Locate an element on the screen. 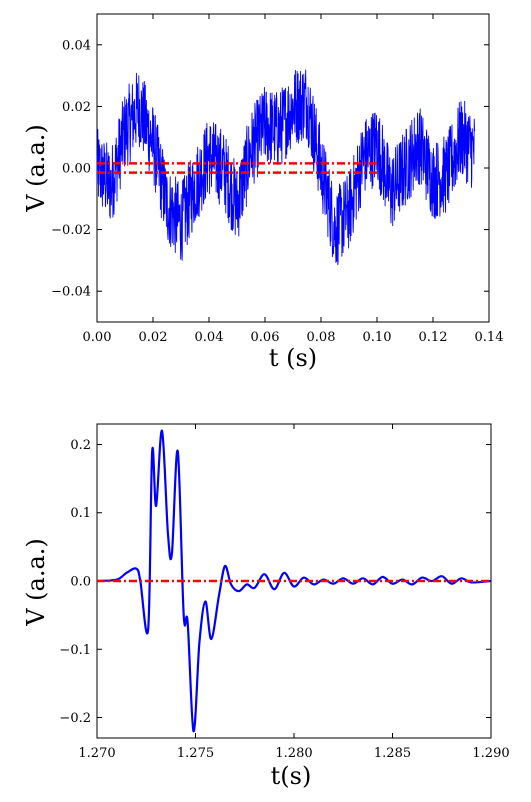  top-y-tick-label: −0.04 is located at coordinates (71, 292).